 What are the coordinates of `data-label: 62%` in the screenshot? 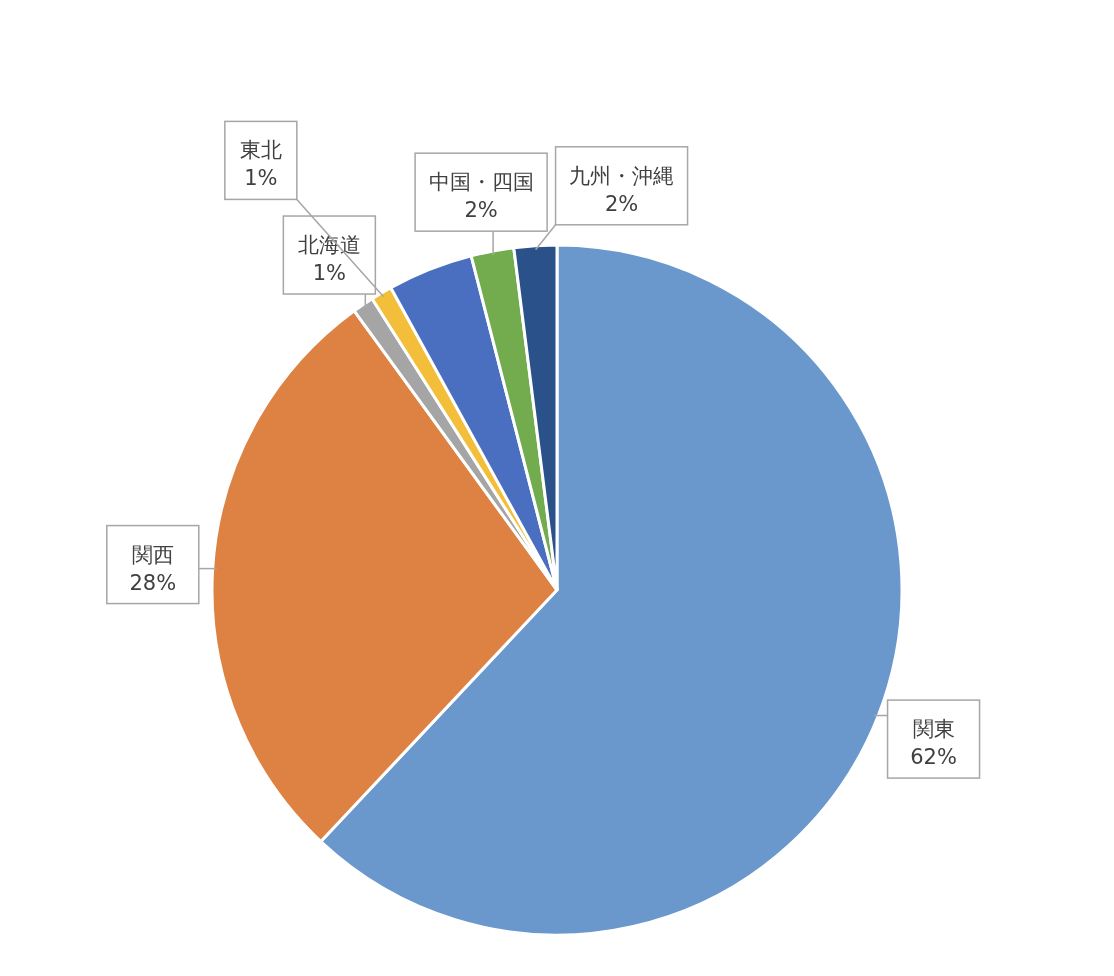 It's located at (933, 757).